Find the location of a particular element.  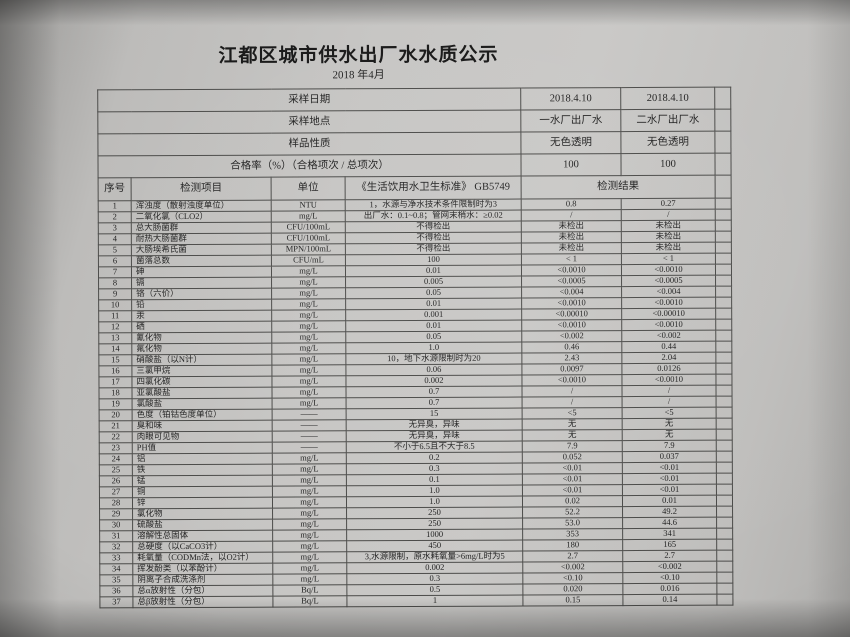

result-plant1: <0.00010 is located at coordinates (571, 314).